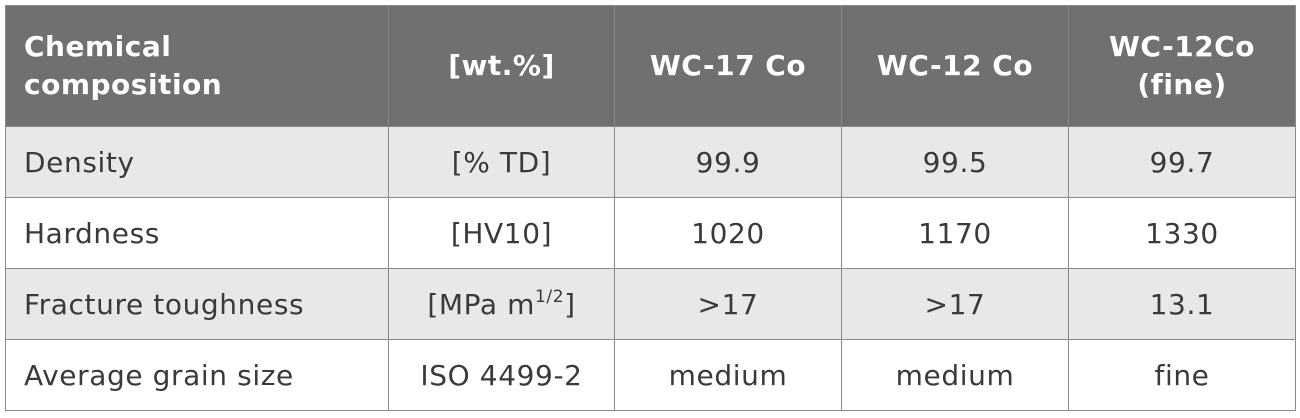  Describe the element at coordinates (92, 233) in the screenshot. I see `cell-text: Hardness` at that location.